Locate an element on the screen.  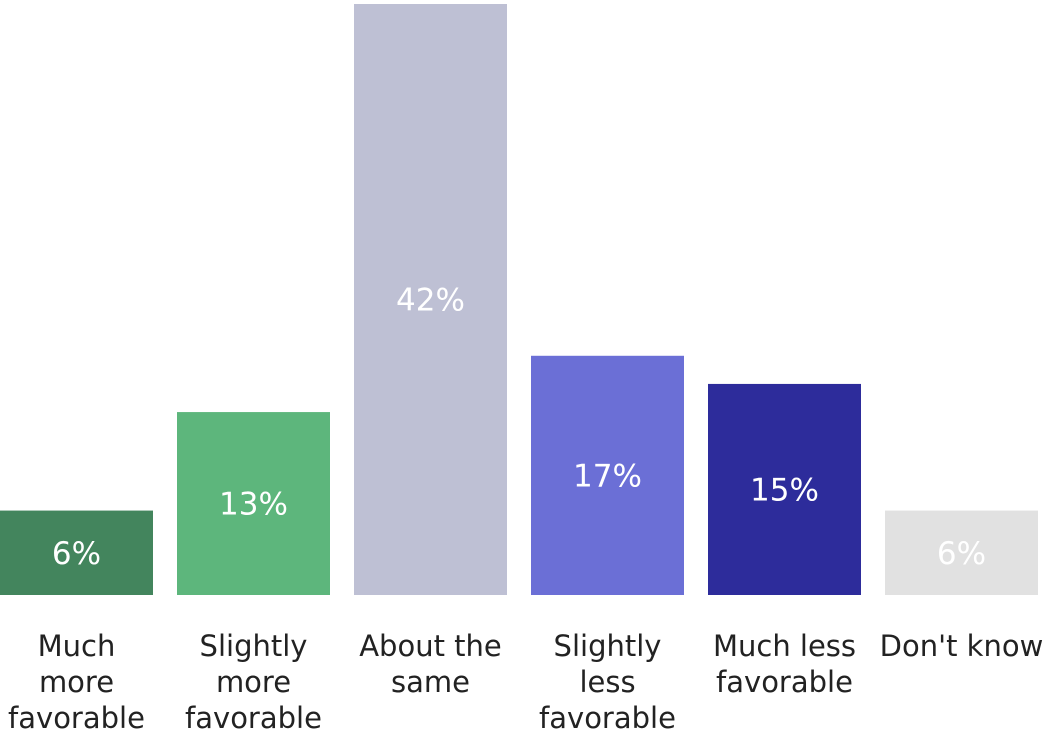
category-label-1-line-1: more is located at coordinates (253, 682).